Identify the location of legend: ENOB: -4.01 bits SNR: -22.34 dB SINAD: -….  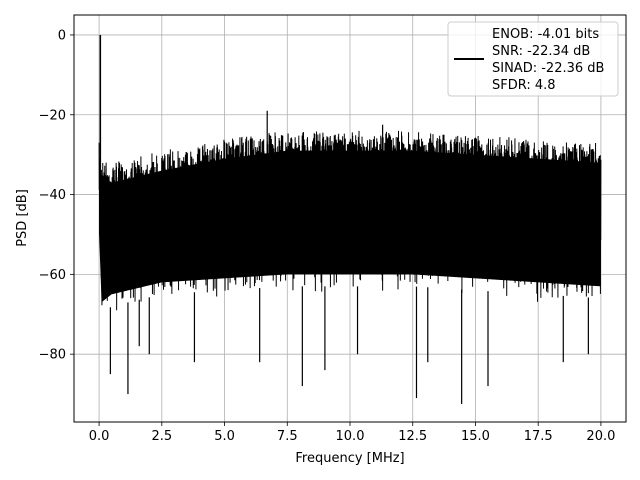
(533, 59).